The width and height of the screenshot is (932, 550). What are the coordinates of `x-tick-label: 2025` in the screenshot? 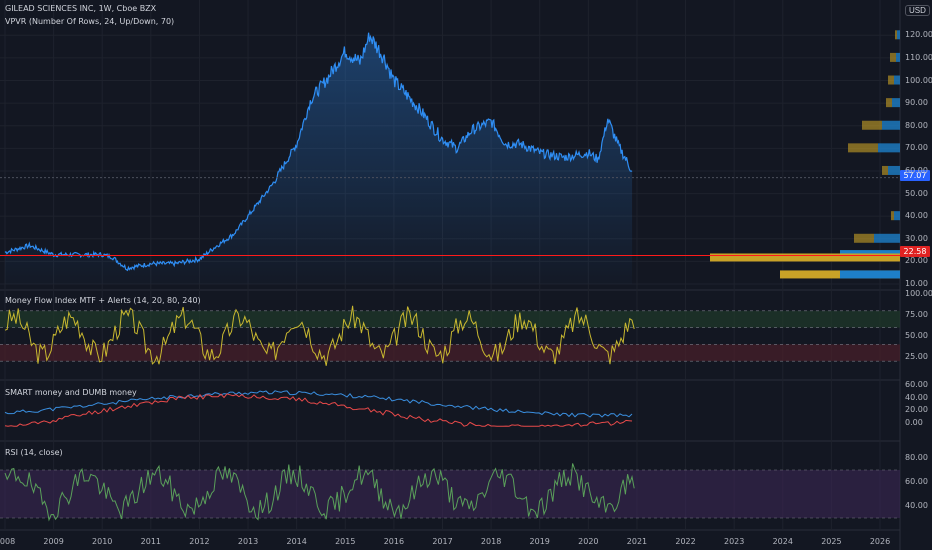 It's located at (831, 541).